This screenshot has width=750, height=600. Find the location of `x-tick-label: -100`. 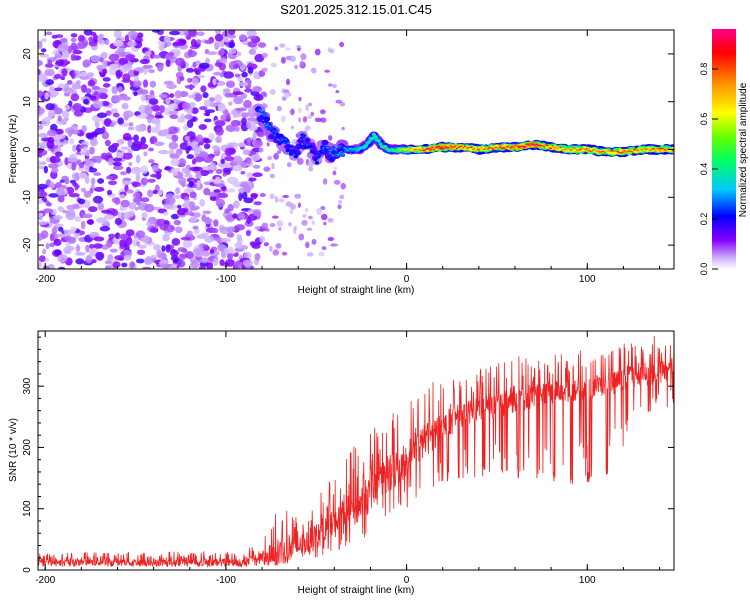

x-tick-label: -100 is located at coordinates (226, 279).